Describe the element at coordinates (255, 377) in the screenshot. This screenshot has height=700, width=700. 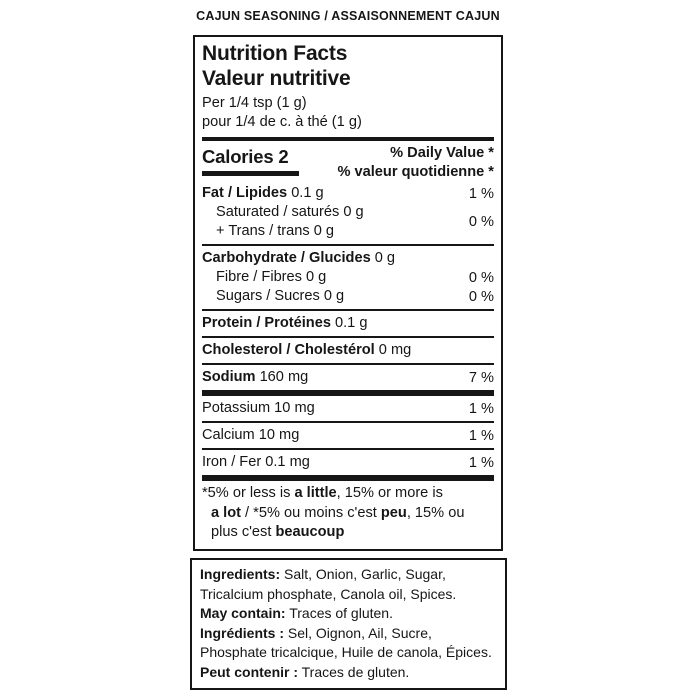
I see `nutrient-label: Sodium 160 mg` at that location.